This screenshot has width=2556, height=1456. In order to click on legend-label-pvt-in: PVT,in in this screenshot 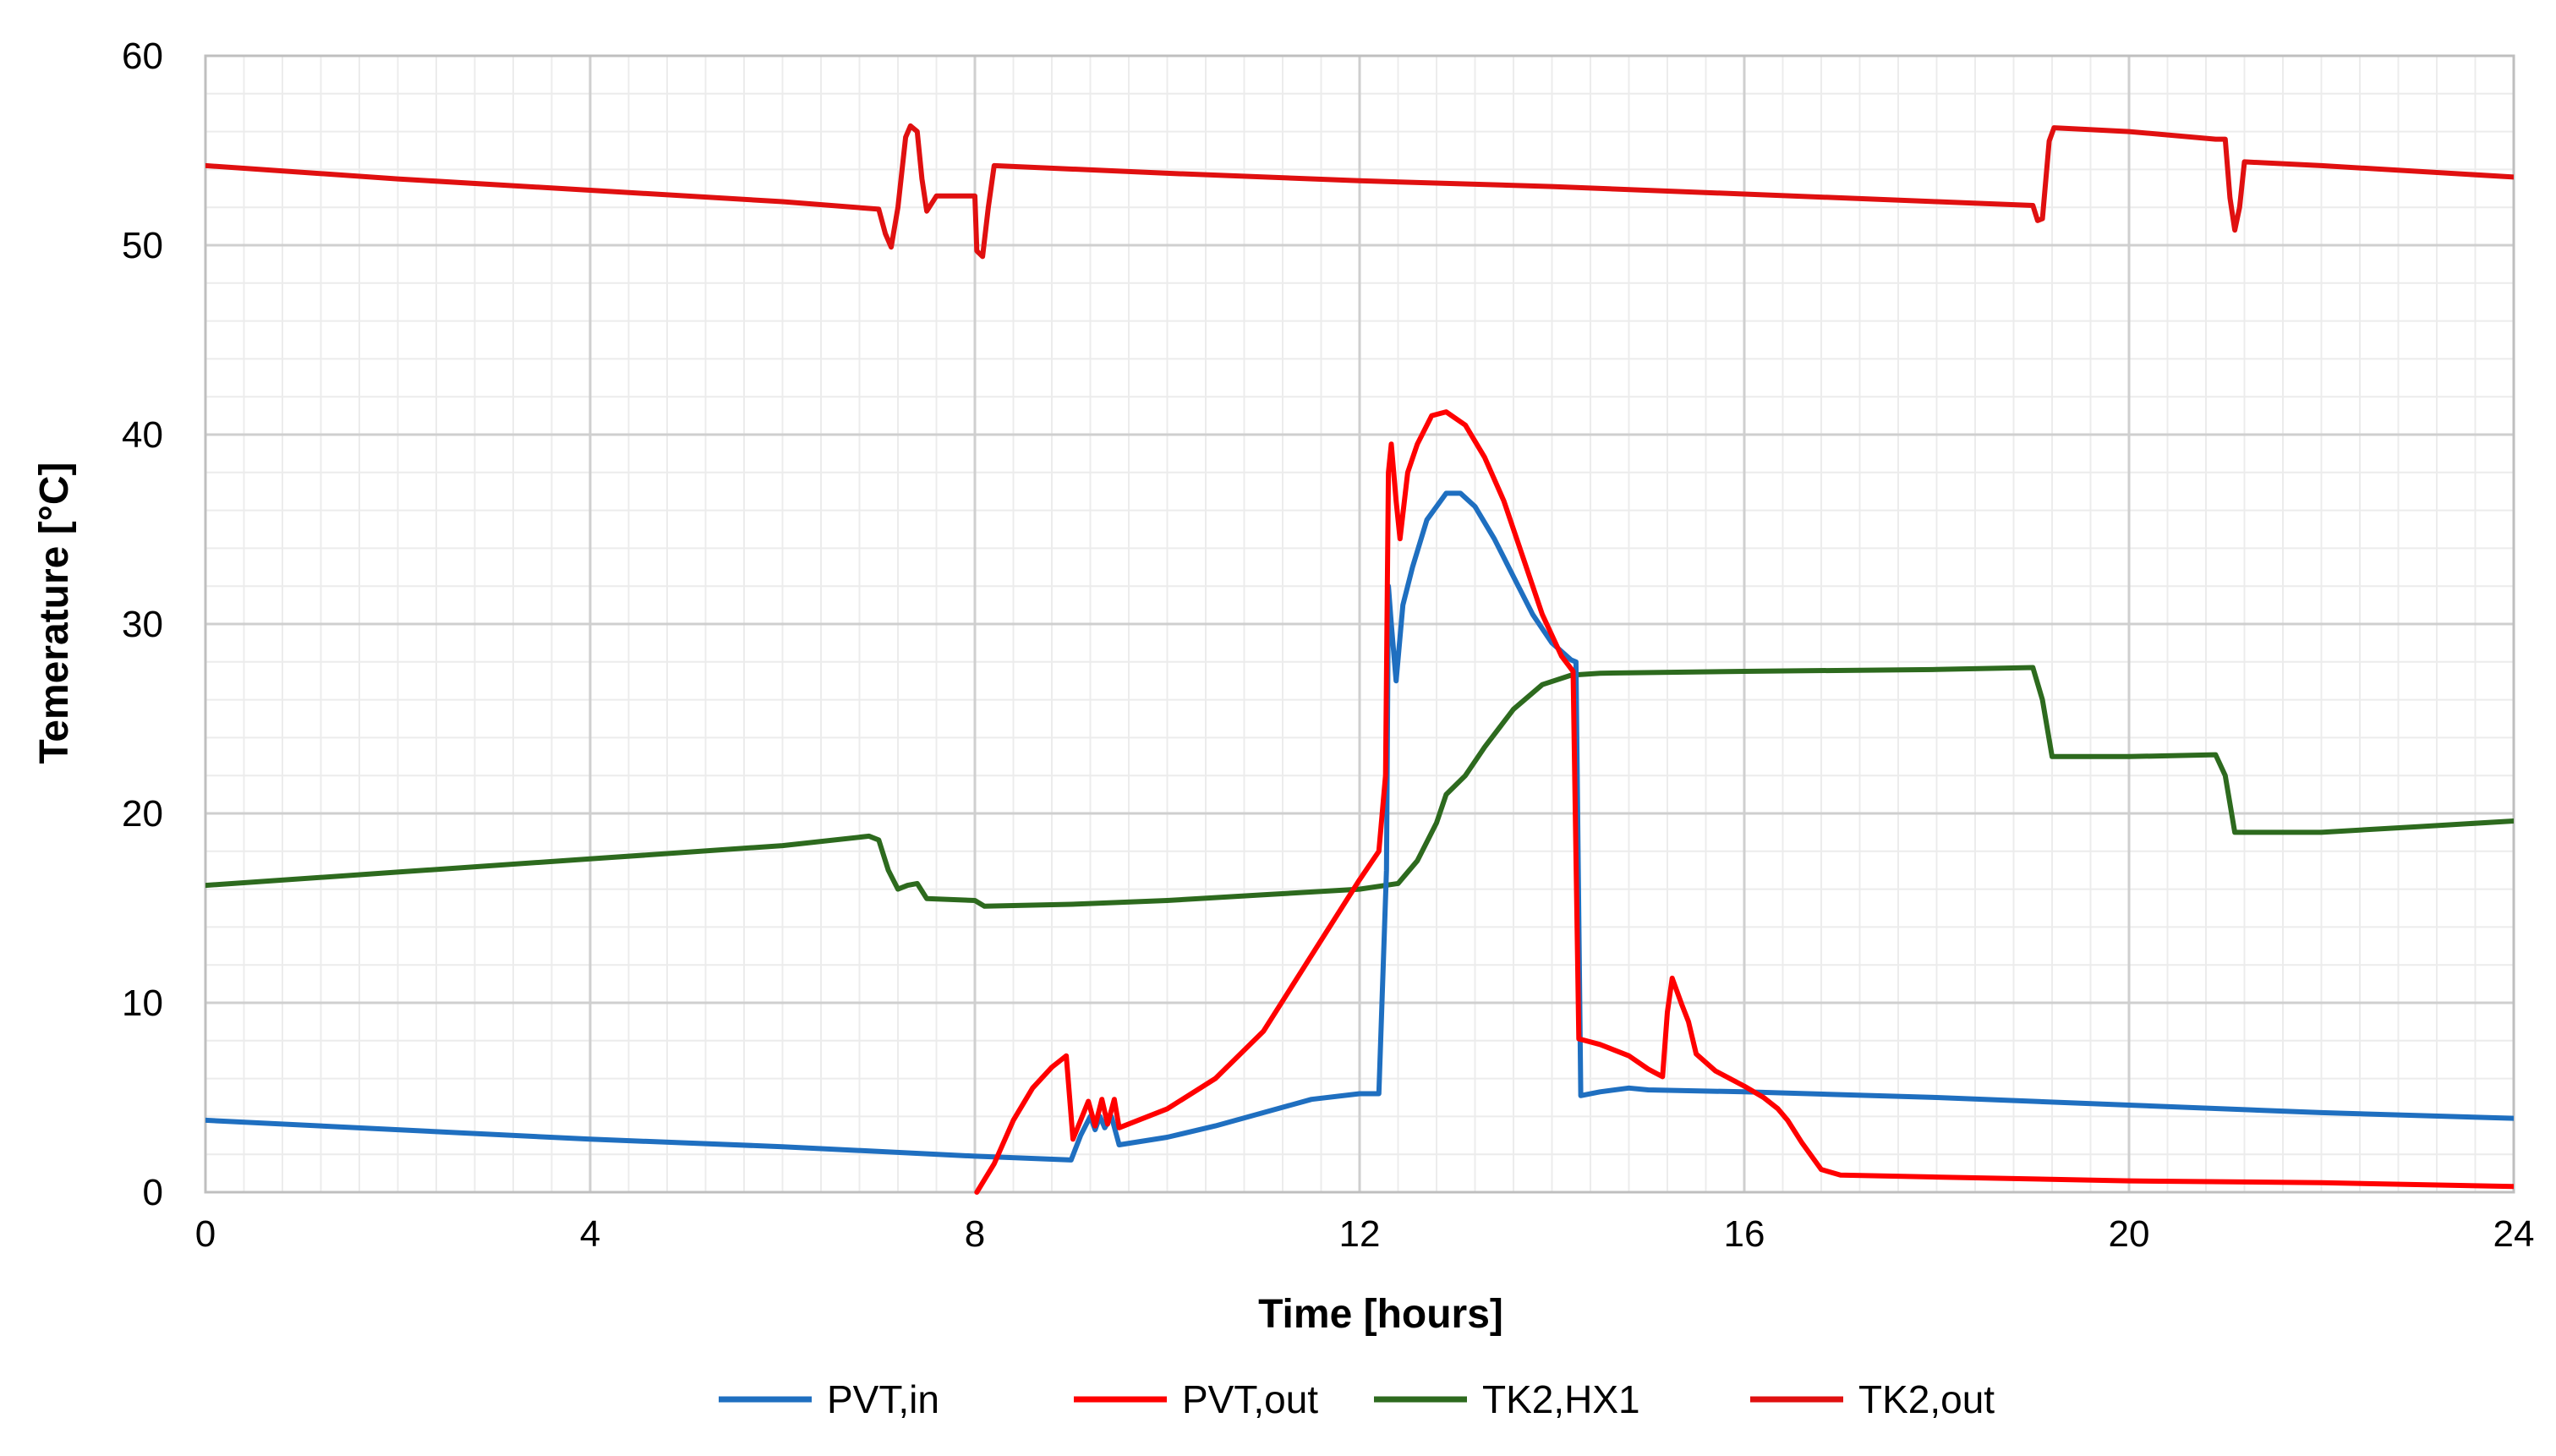, I will do `click(883, 1399)`.